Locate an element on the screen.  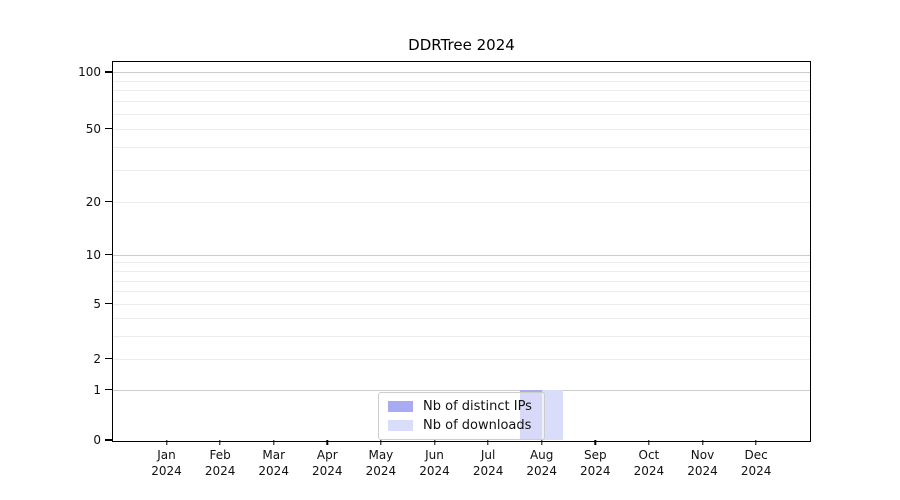
x-tick-label: Jan 2024 is located at coordinates (166, 463).